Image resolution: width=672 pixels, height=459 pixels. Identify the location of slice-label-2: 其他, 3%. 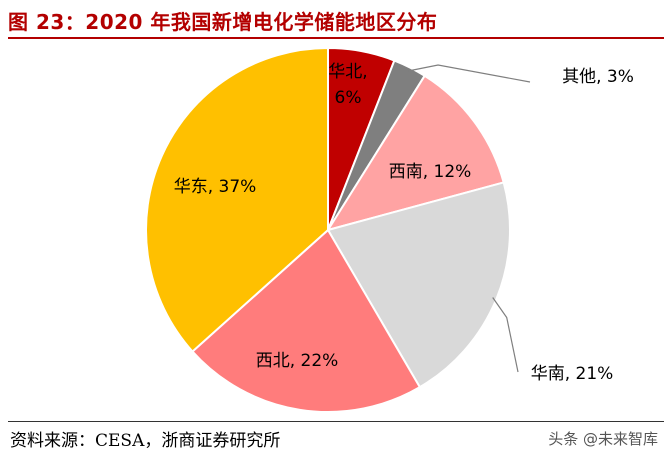
(598, 77).